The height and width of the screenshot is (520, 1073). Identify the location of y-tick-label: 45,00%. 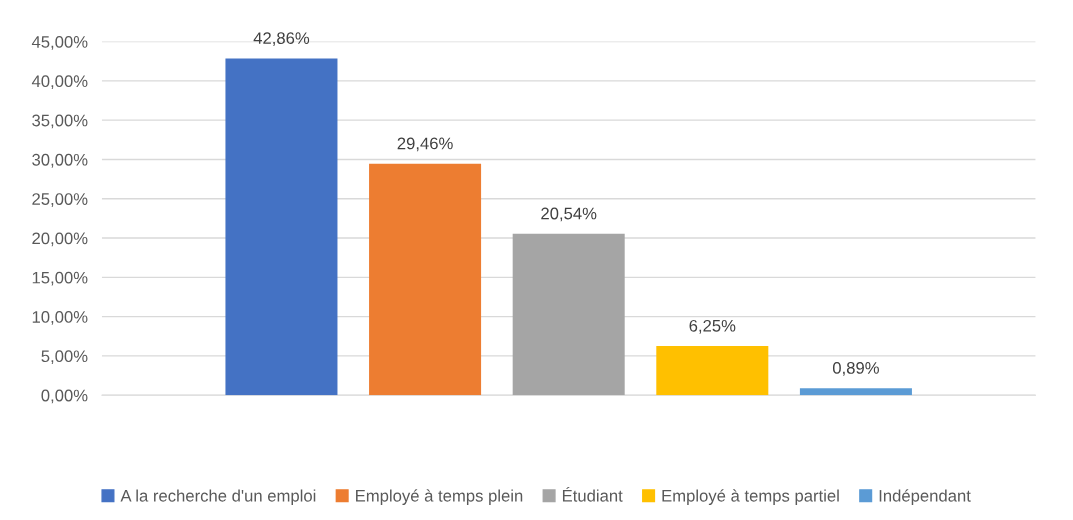
(59, 43).